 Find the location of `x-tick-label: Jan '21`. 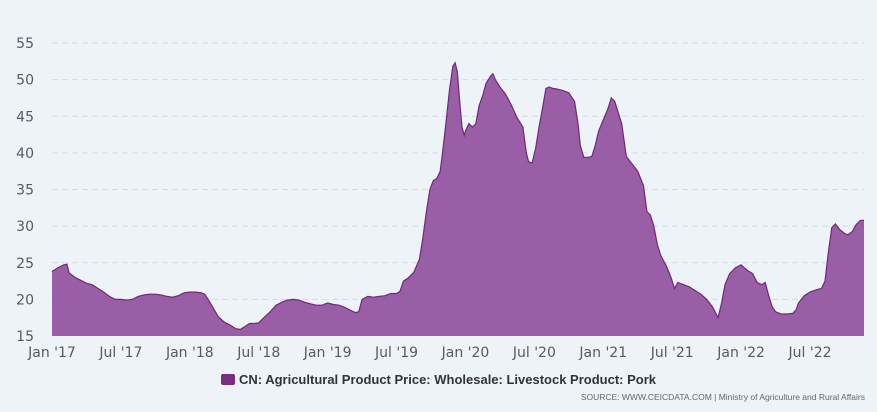

x-tick-label: Jan '21 is located at coordinates (602, 353).